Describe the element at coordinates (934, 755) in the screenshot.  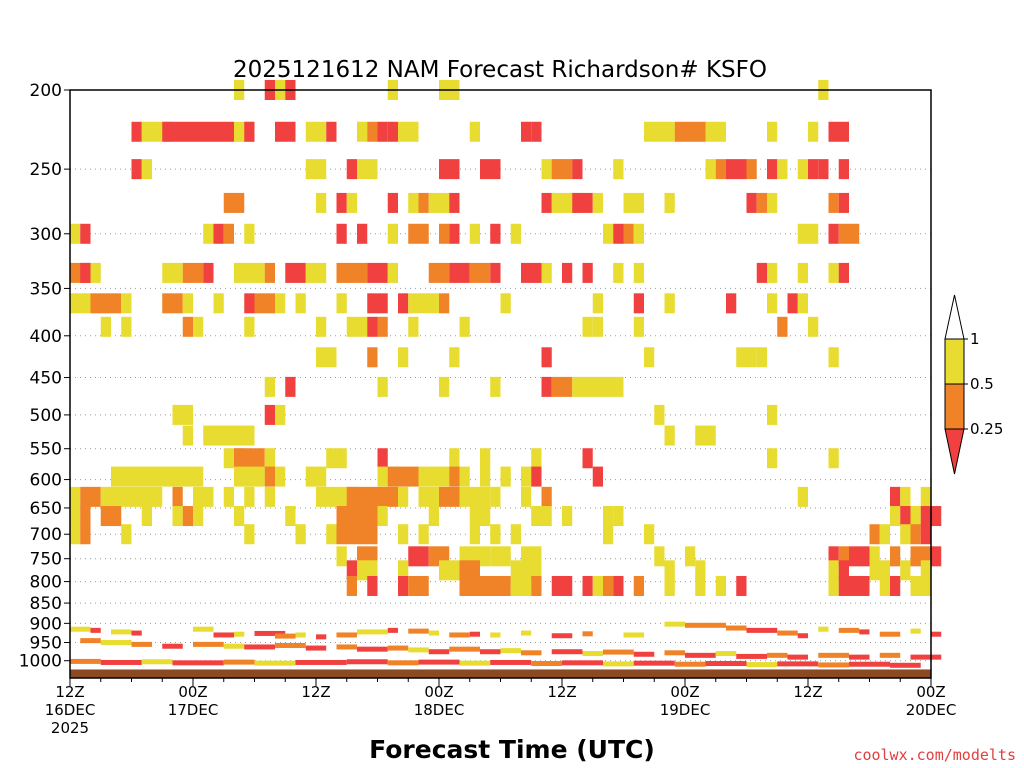
I see `credit-text: coolwx.com/modelts` at that location.